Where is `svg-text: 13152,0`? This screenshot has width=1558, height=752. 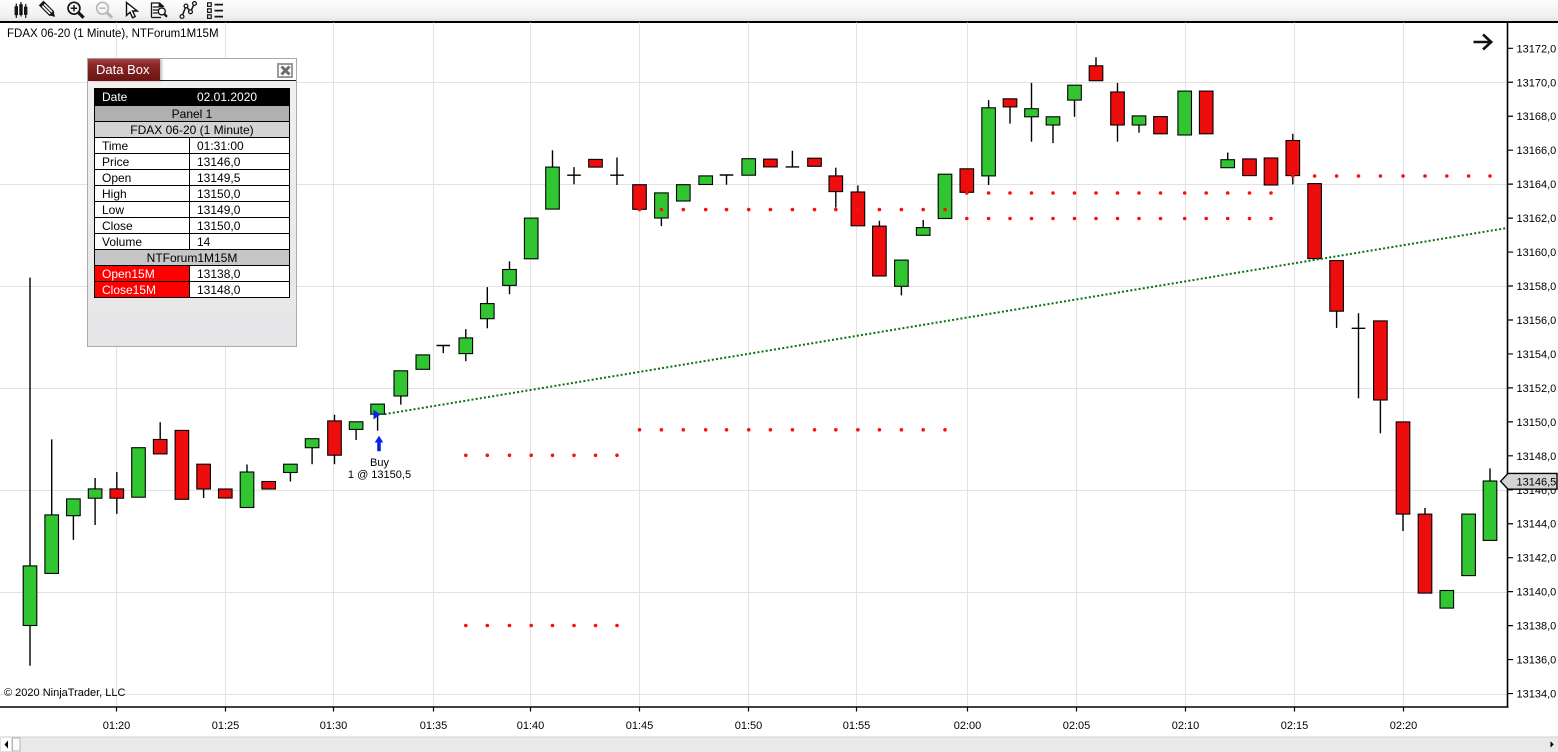 svg-text: 13152,0 is located at coordinates (1537, 389).